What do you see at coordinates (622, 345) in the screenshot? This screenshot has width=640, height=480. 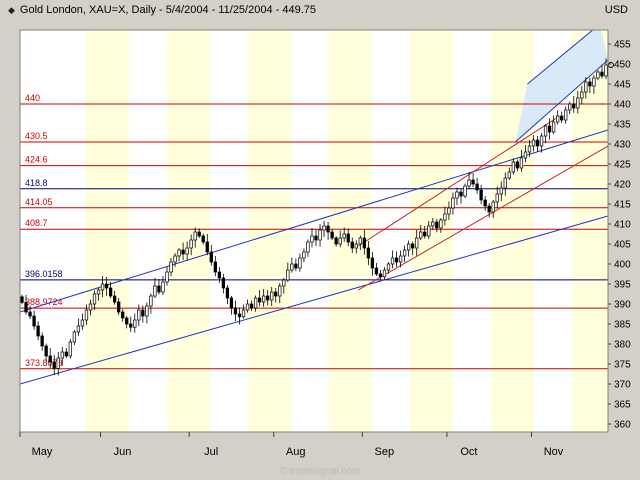 I see `price-tick-label: 380` at bounding box center [622, 345].